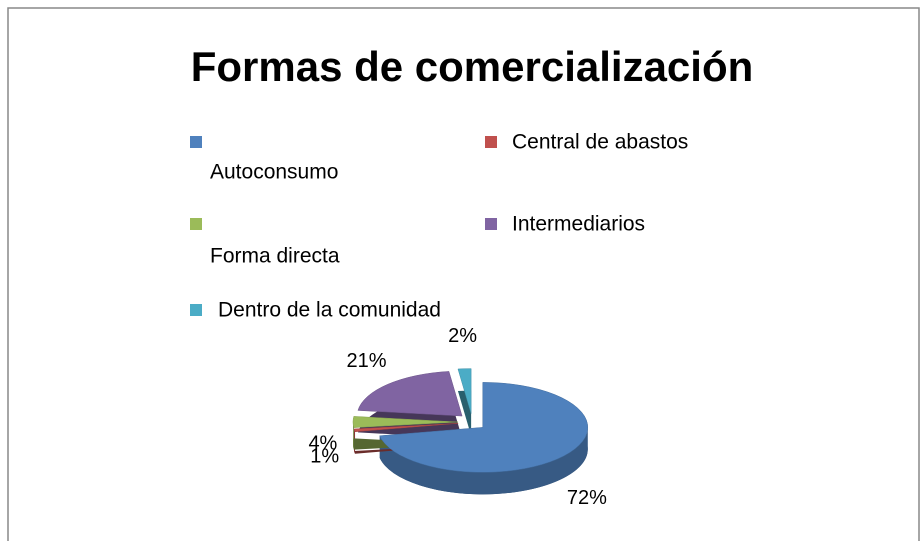  I want to click on data-label: 1%, so click(324, 457).